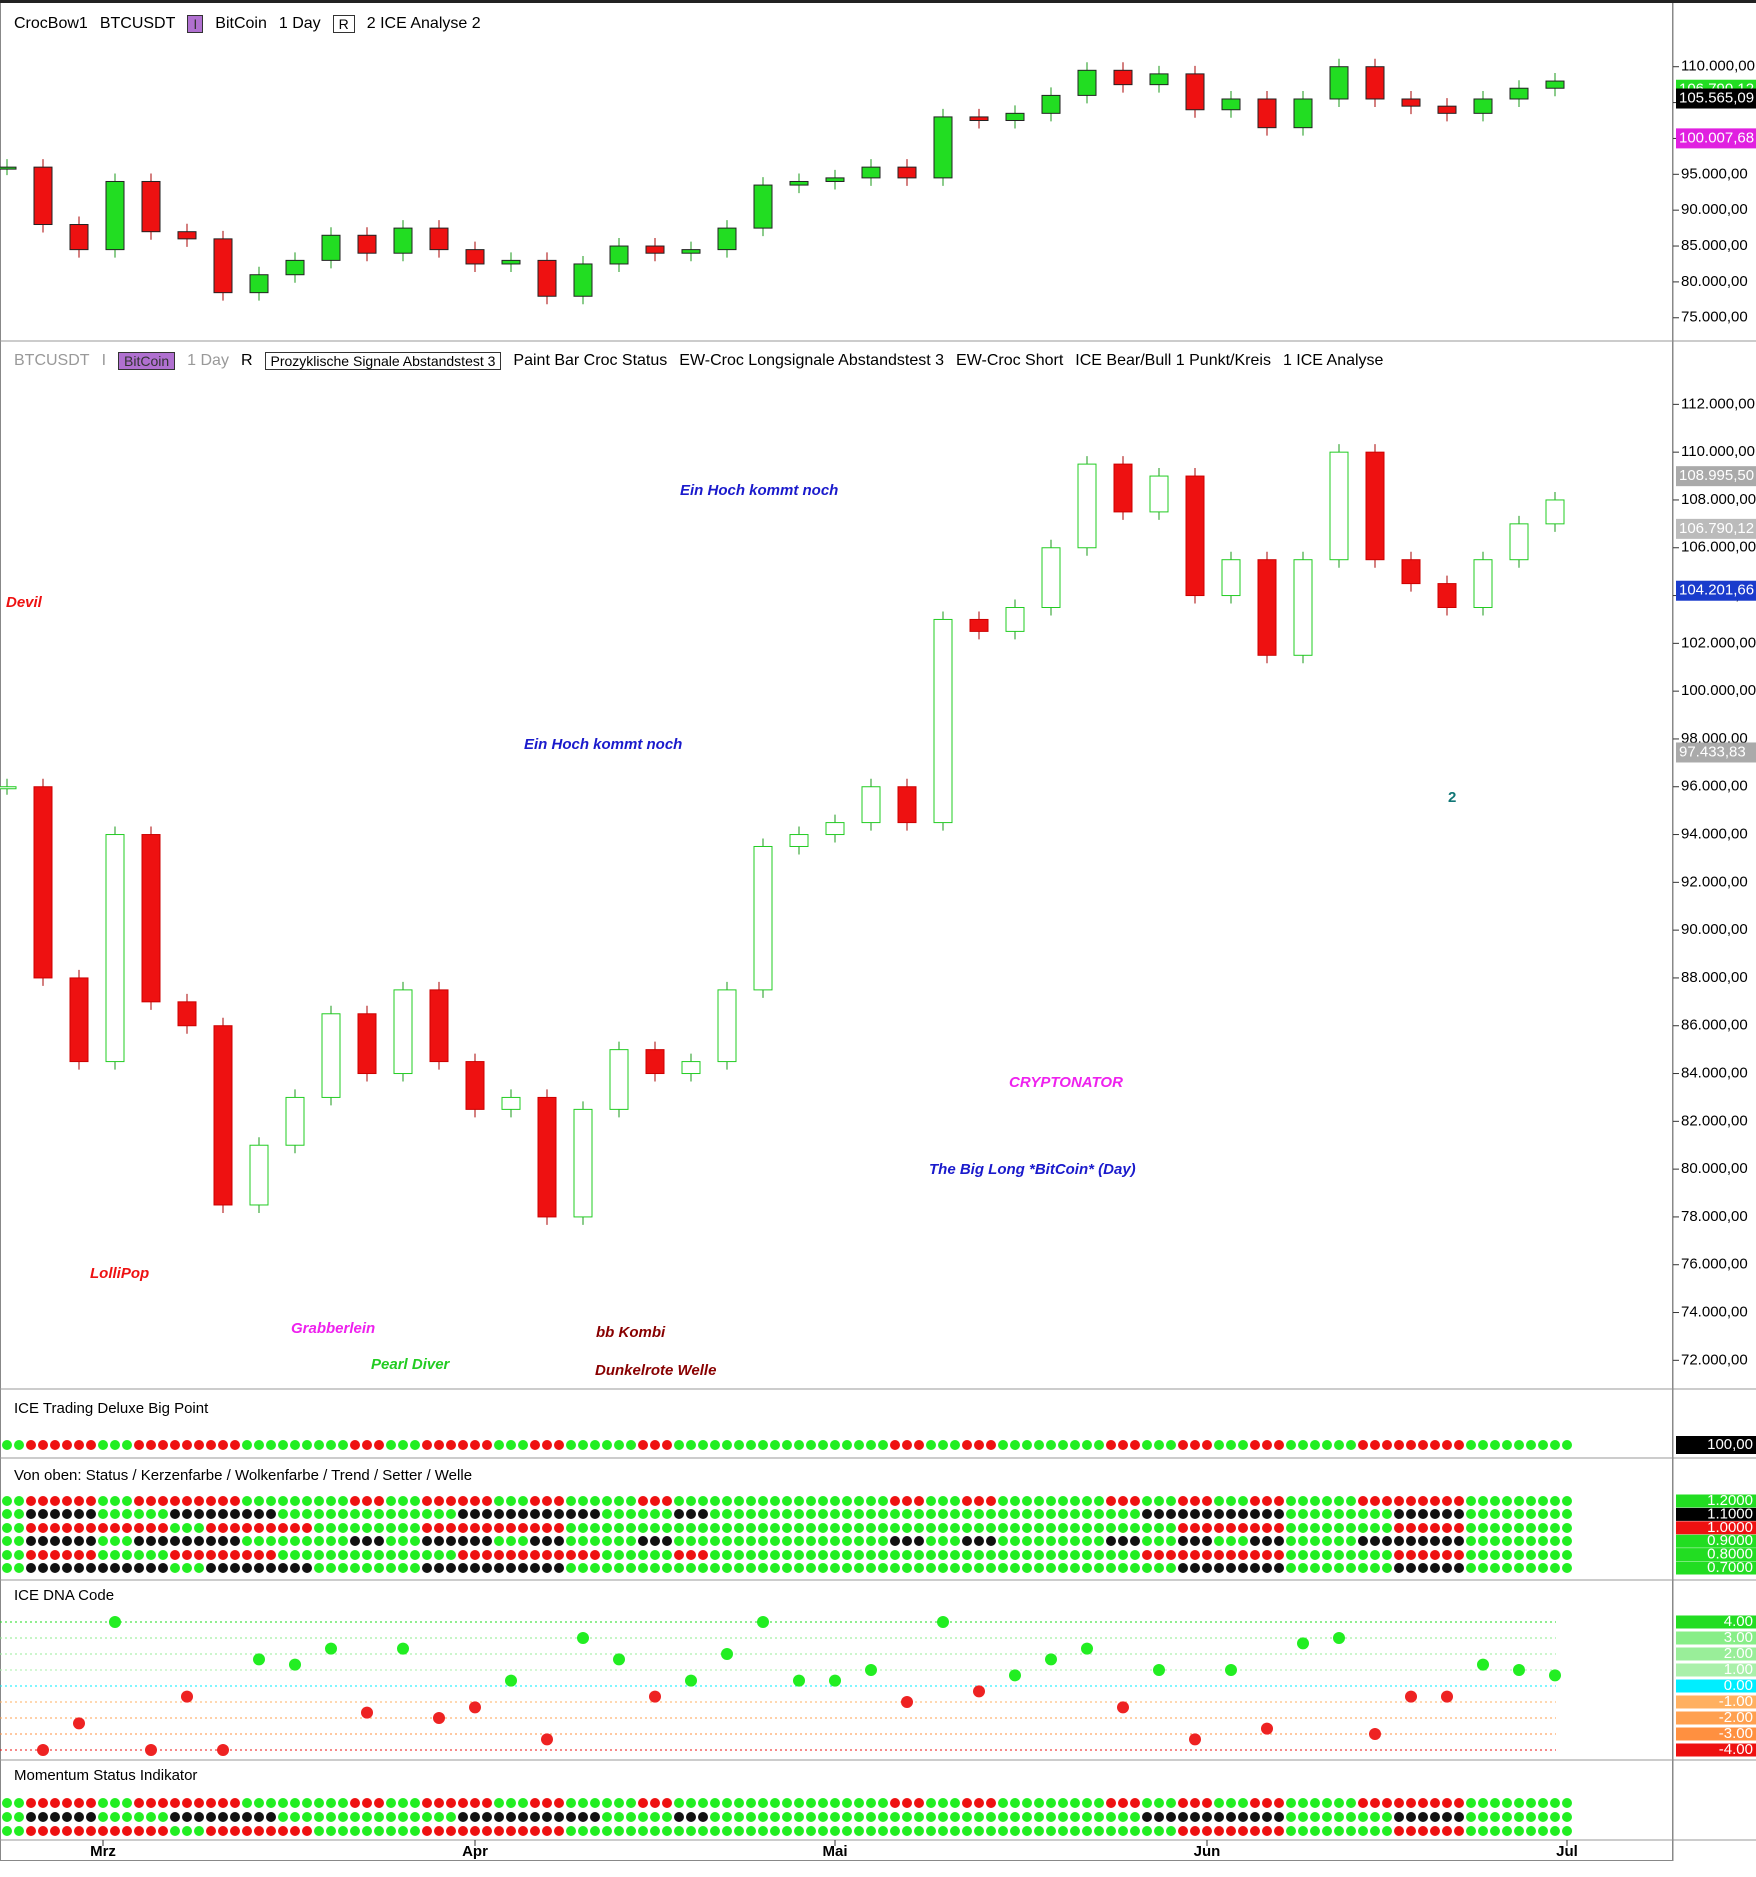 This screenshot has height=1877, width=1756. What do you see at coordinates (1010, 360) in the screenshot?
I see `toolbar-item: EW-Croc Short` at bounding box center [1010, 360].